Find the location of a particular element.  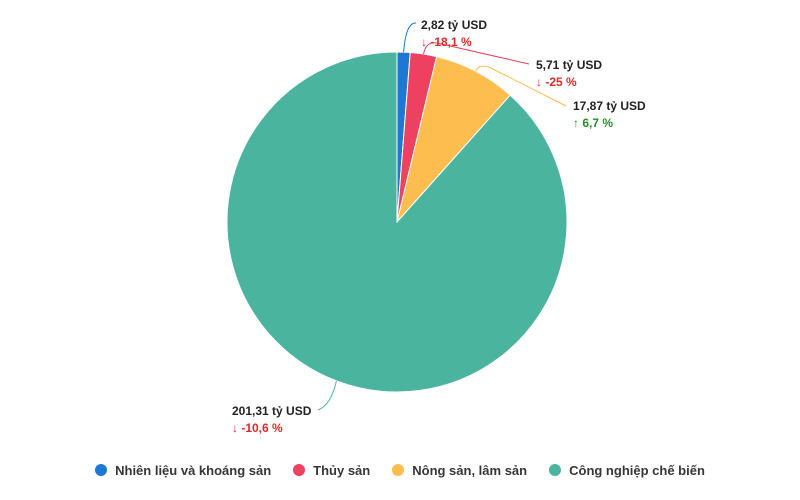

leader-line-agro-forestry is located at coordinates (521, 86).